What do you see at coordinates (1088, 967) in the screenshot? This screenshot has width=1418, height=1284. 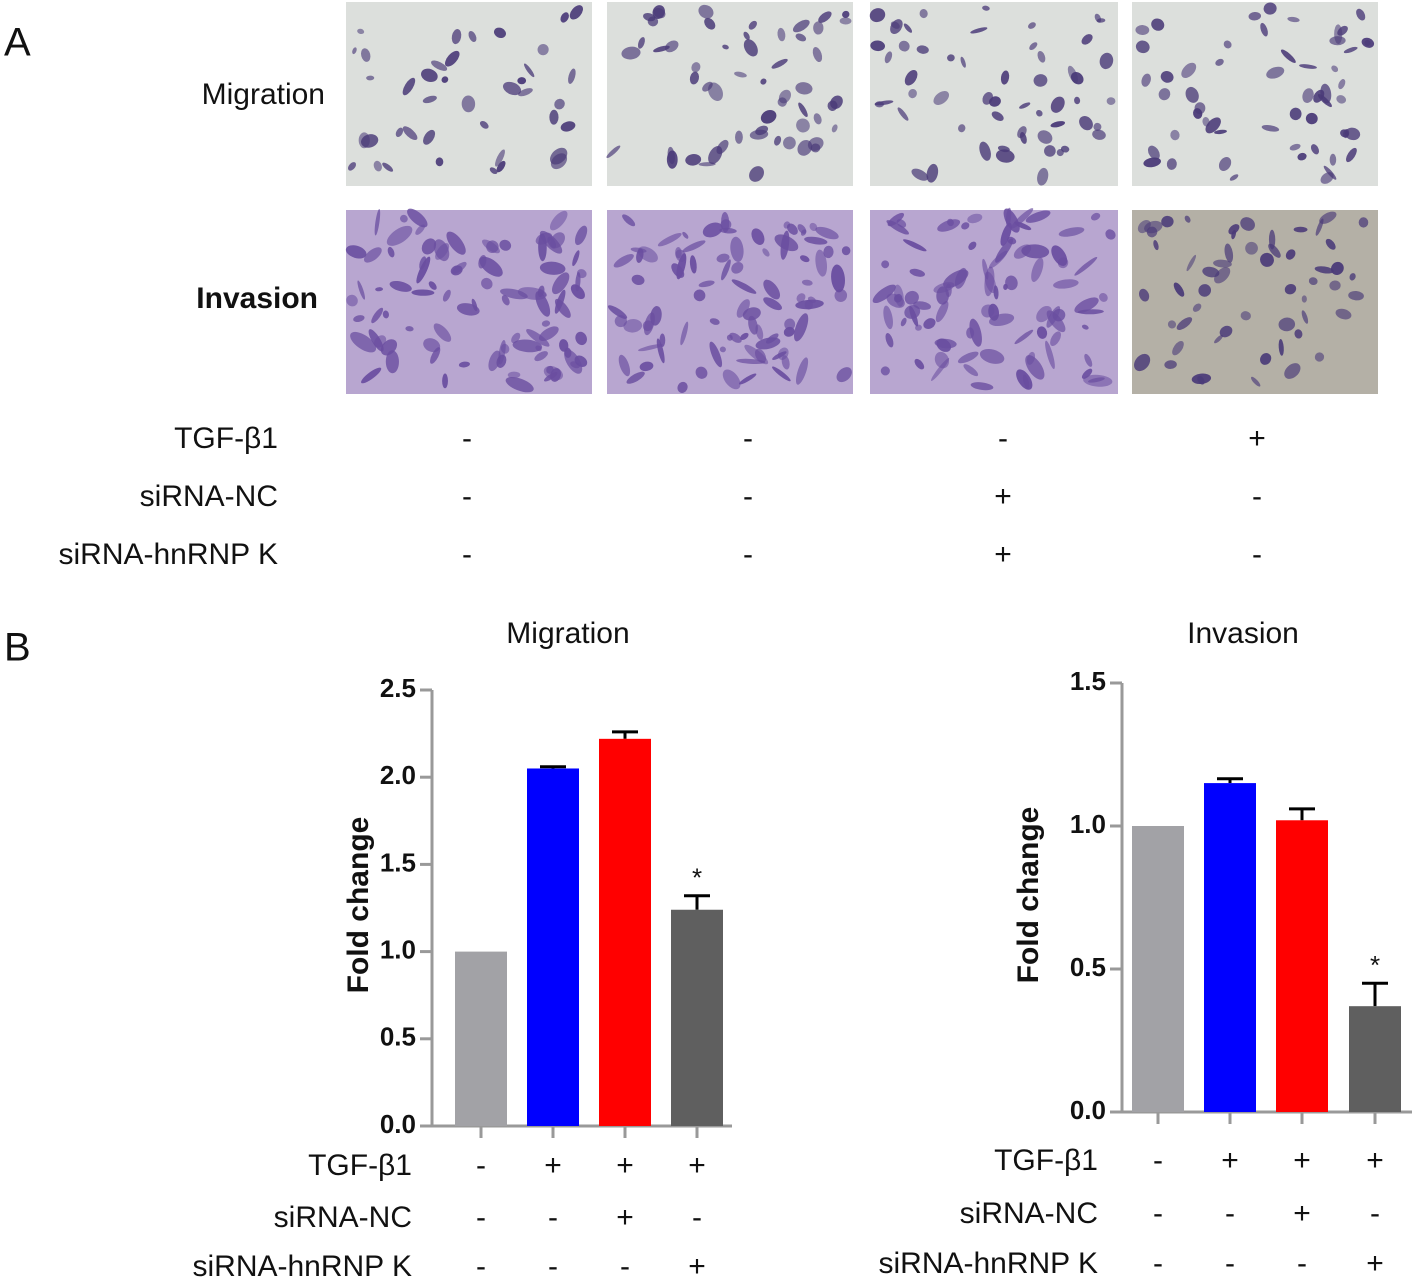 I see `y-tick-label: 0.5` at bounding box center [1088, 967].